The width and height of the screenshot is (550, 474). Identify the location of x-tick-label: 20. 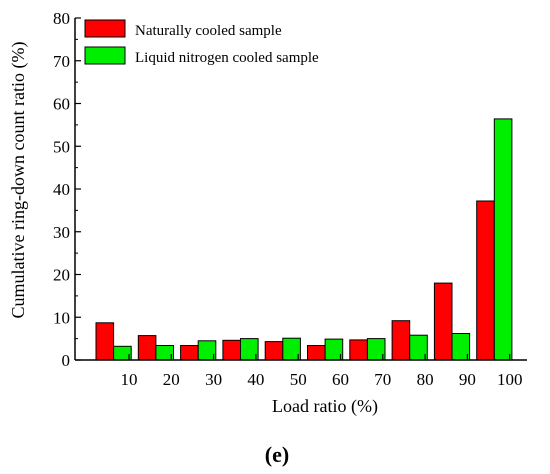
(171, 379).